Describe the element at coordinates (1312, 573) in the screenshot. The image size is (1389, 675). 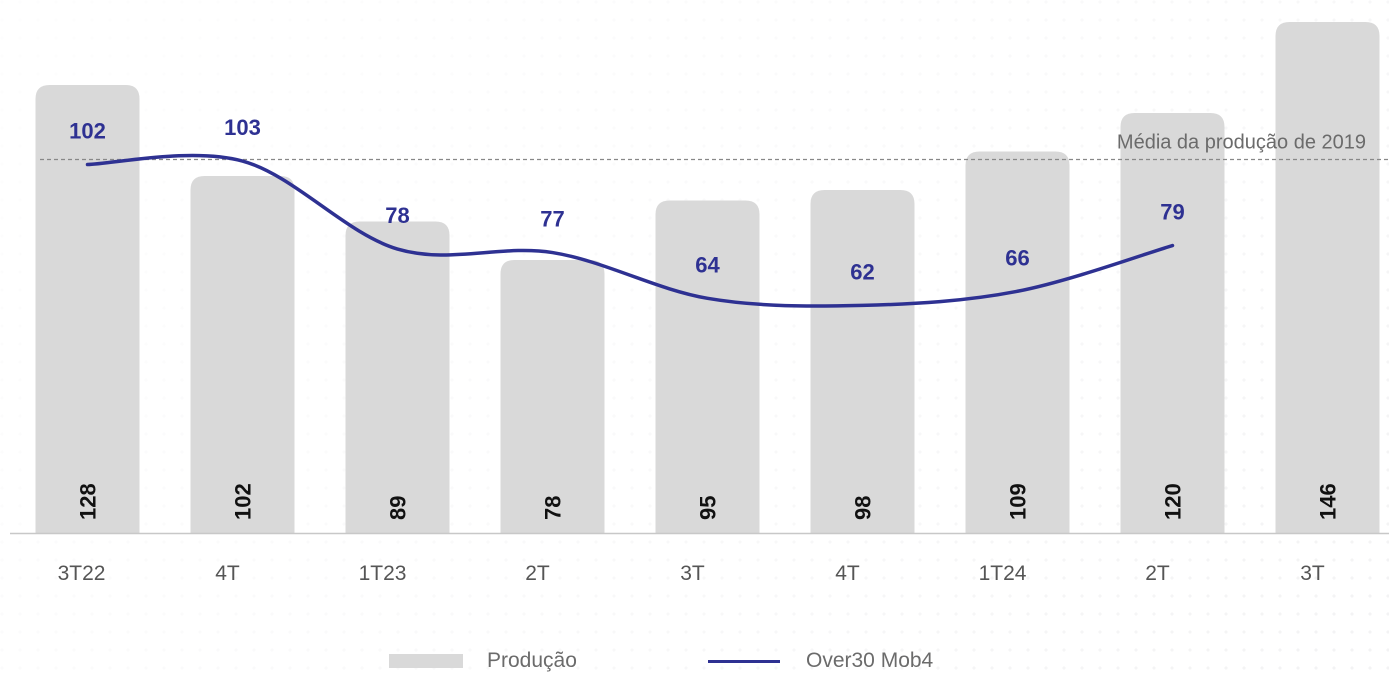
I see `x-tick-label-8: 3T` at that location.